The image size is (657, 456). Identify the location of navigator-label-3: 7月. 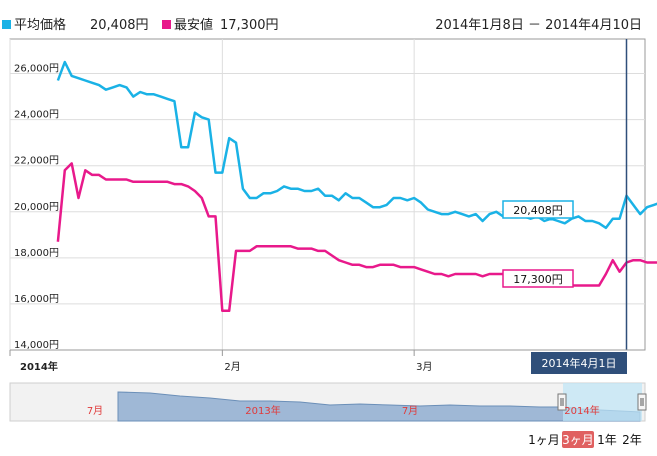
(410, 411).